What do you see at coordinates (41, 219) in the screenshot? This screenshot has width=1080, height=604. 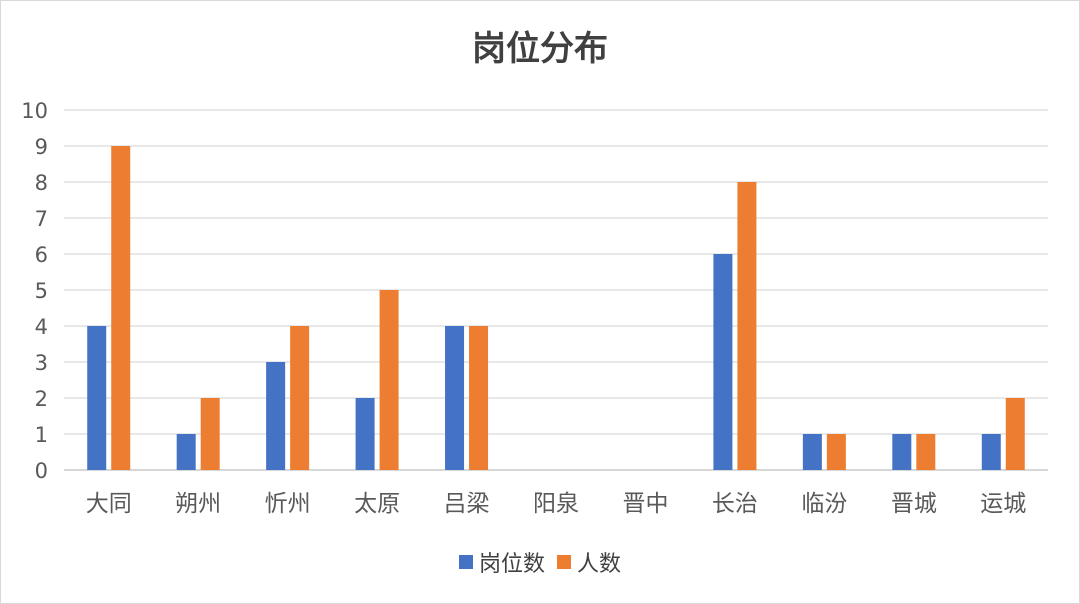 I see `y-tick-label: 7` at bounding box center [41, 219].